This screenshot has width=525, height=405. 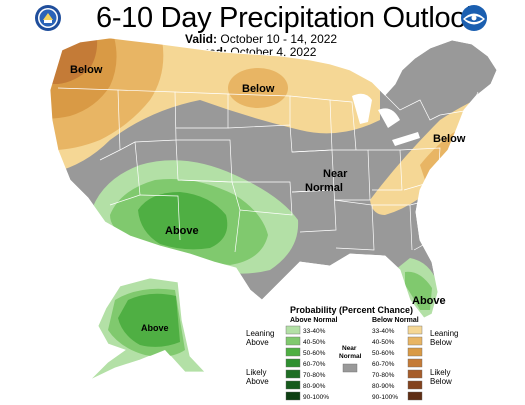 I want to click on below-north-central-mid, so click(x=258, y=88).